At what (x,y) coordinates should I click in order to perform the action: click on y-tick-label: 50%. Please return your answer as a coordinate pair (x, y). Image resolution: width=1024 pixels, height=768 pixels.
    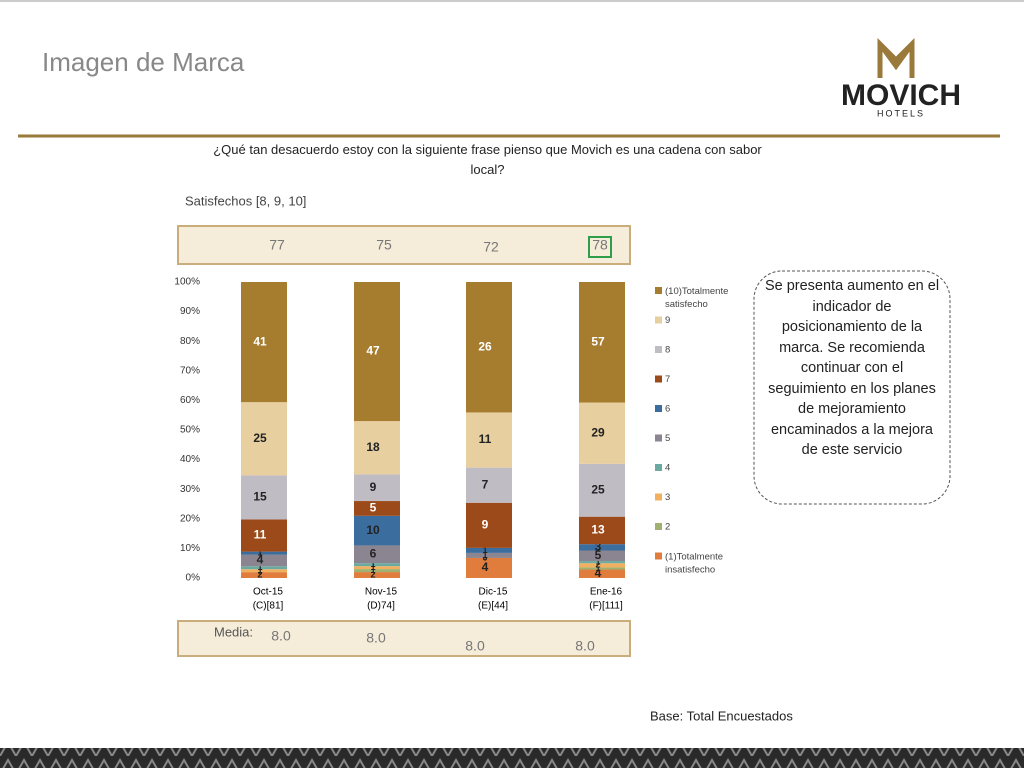
    Looking at the image, I should click on (190, 430).